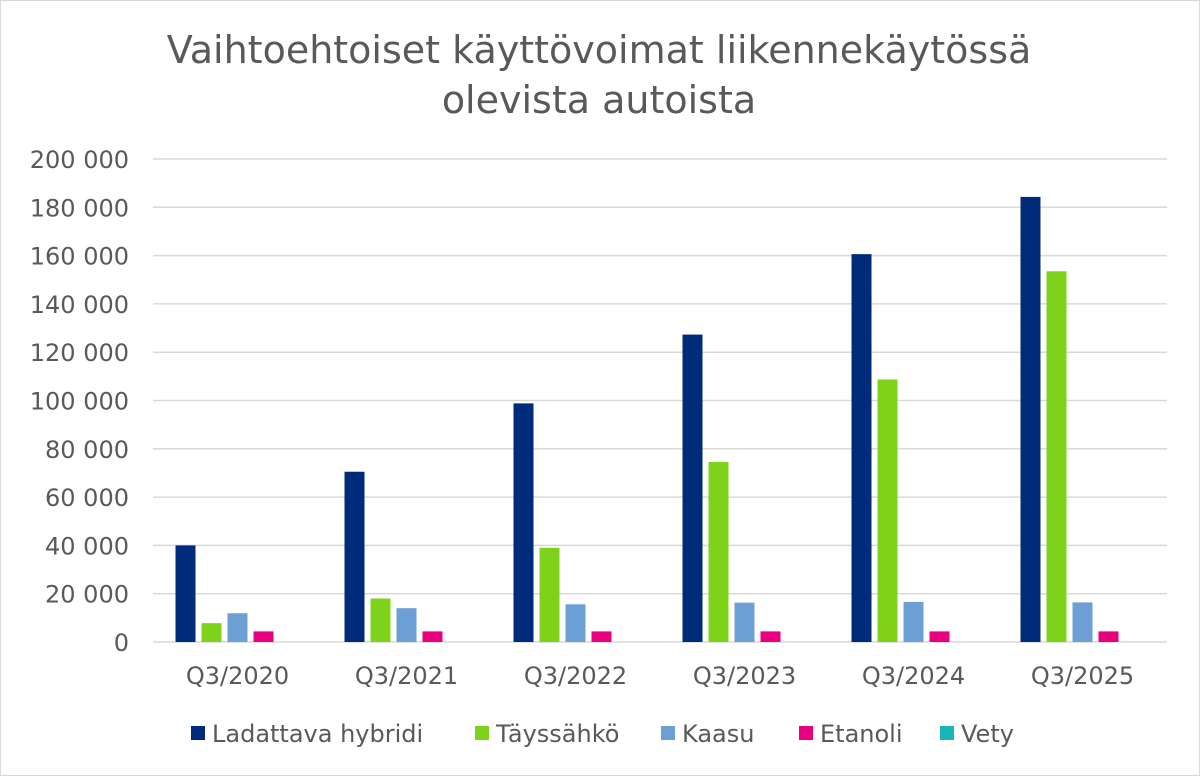  What do you see at coordinates (887, 510) in the screenshot?
I see `bar-täyssähkö-4` at bounding box center [887, 510].